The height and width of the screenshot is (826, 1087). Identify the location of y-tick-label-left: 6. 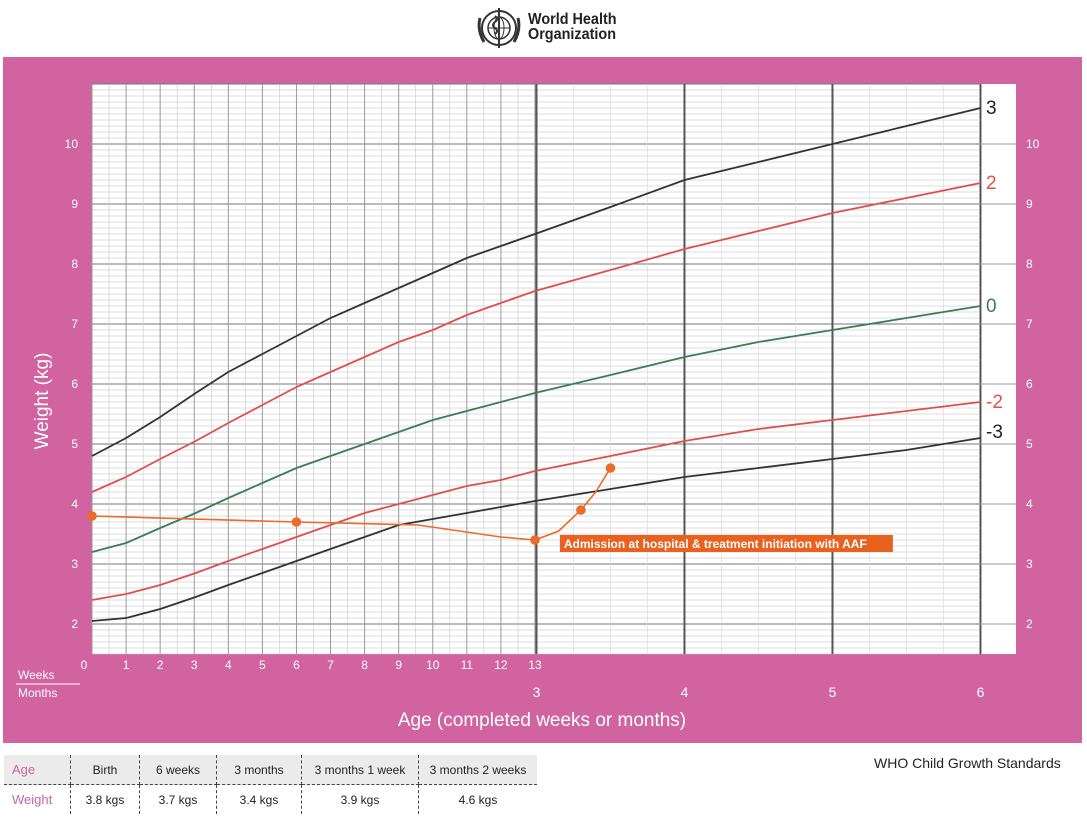
(74, 384).